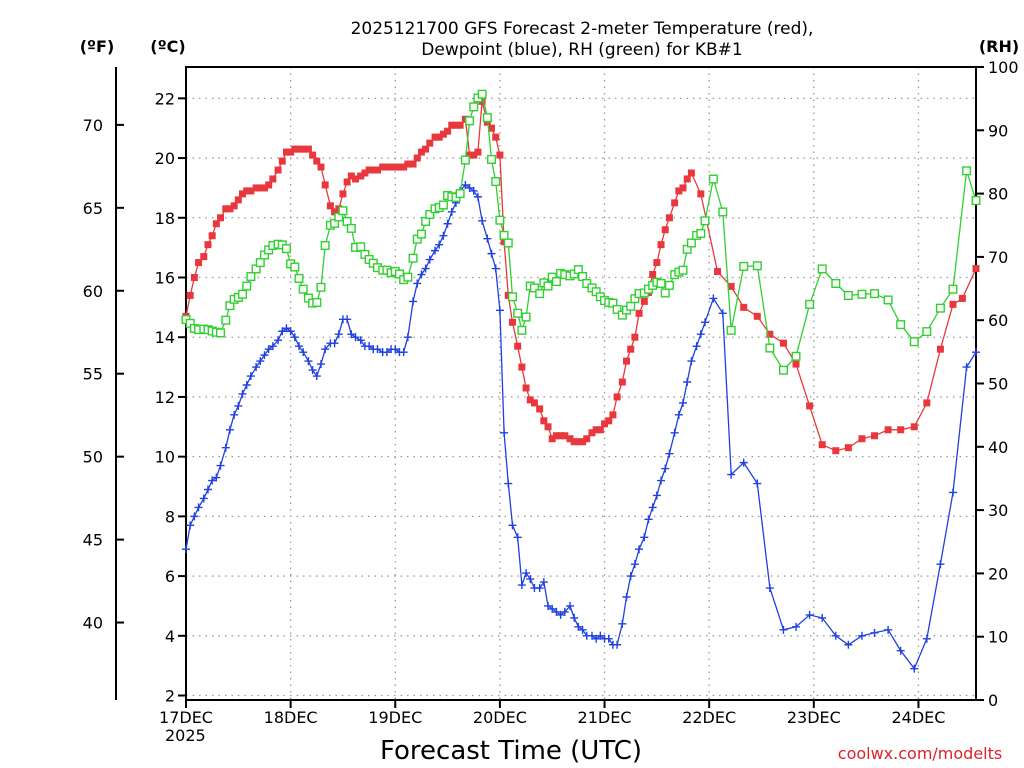 The width and height of the screenshot is (1024, 768). I want to click on rh-tick-label: 90, so click(998, 130).